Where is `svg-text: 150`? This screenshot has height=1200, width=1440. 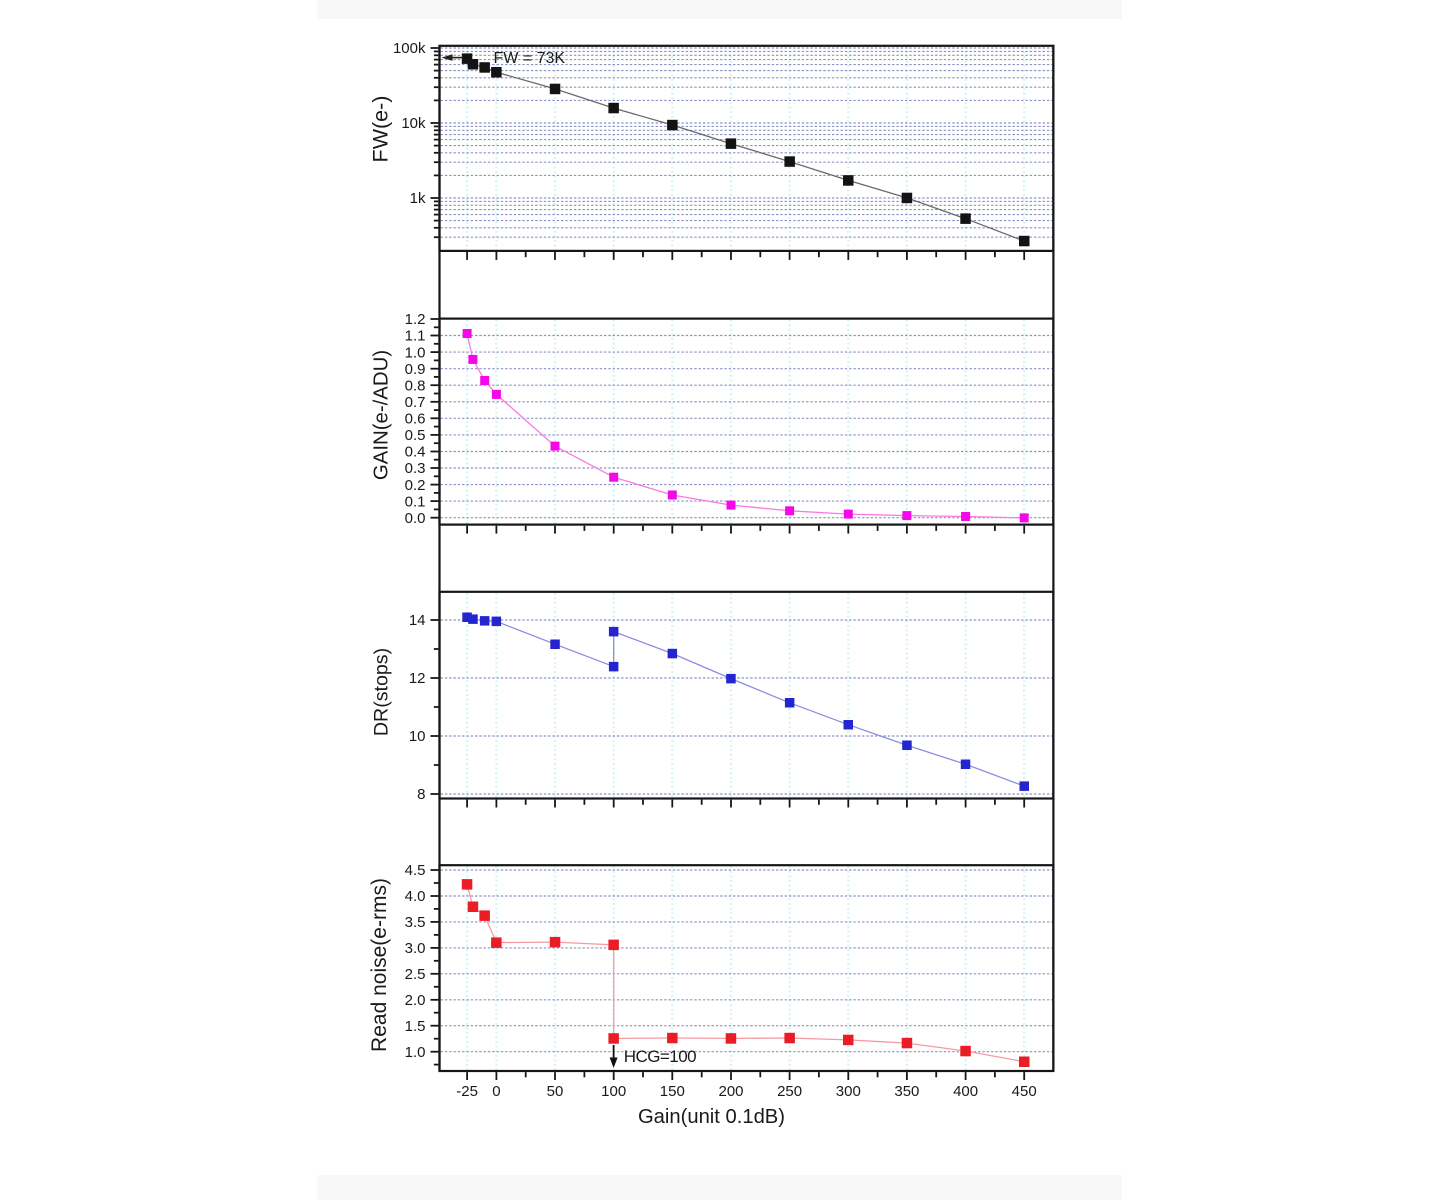 svg-text: 150 is located at coordinates (672, 1091).